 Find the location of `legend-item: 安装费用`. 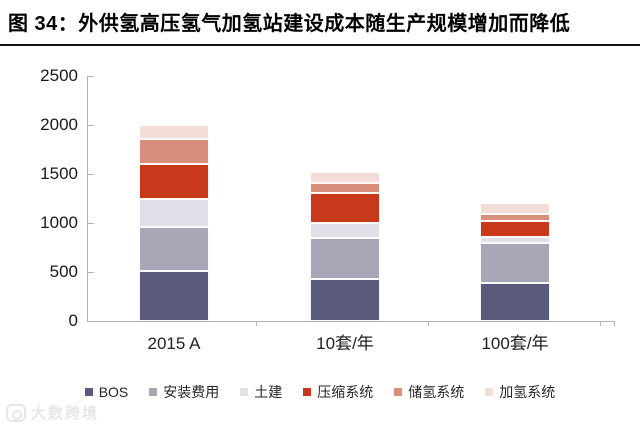

legend-item: 安装费用 is located at coordinates (184, 392).